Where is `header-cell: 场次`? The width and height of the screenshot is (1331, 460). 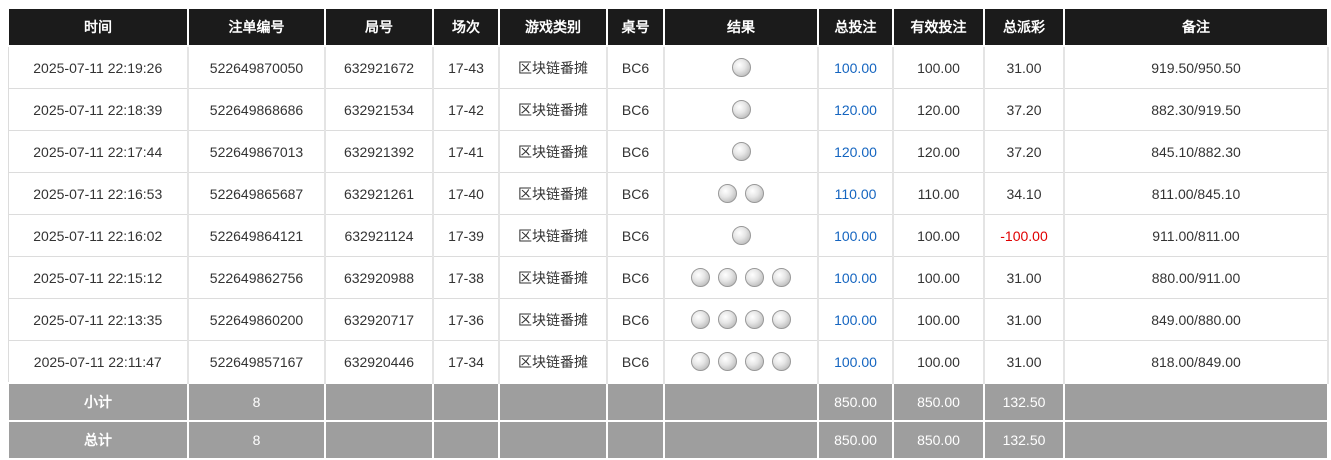
header-cell: 场次 is located at coordinates (466, 28).